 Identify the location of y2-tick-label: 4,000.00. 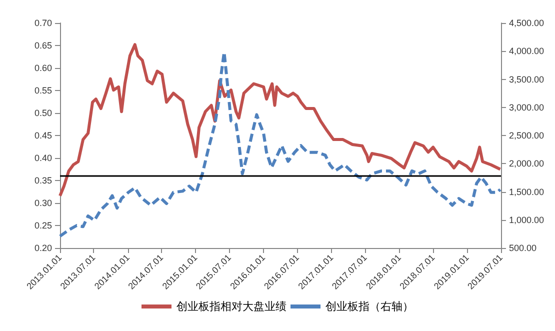
(526, 51).